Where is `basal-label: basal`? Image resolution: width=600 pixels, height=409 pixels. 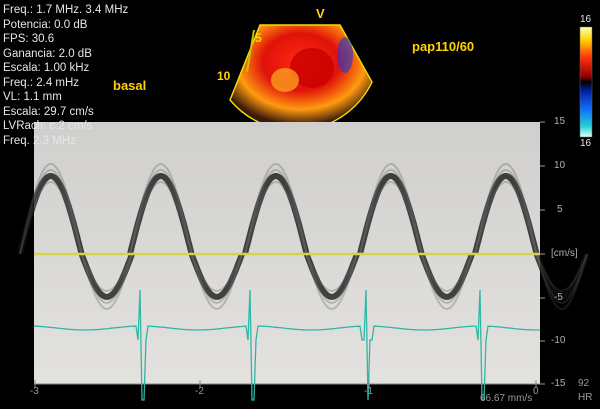 basal-label: basal is located at coordinates (130, 85).